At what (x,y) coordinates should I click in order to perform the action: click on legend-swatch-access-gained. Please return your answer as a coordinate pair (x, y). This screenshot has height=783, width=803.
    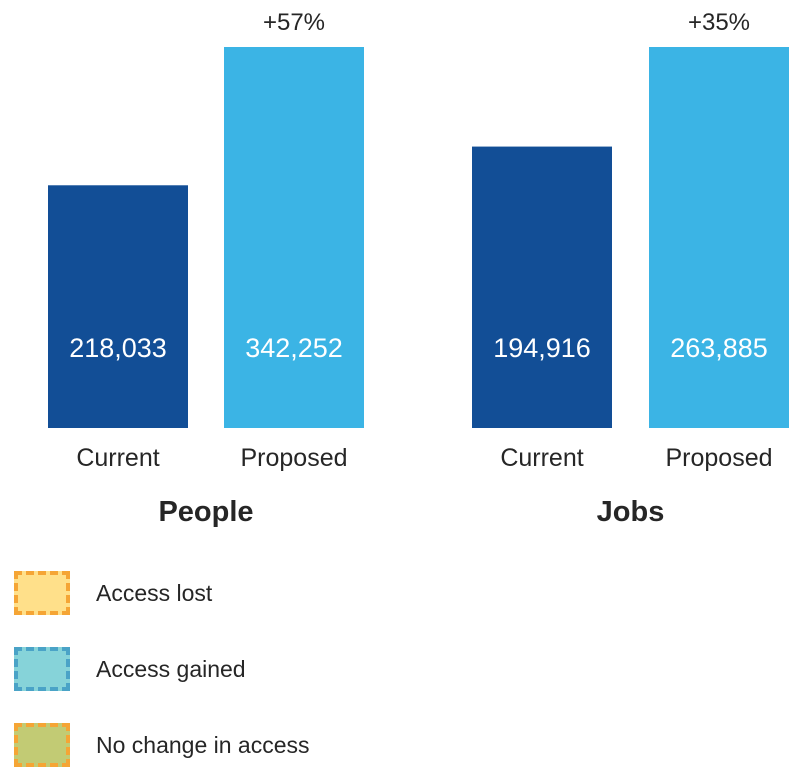
    Looking at the image, I should click on (42, 669).